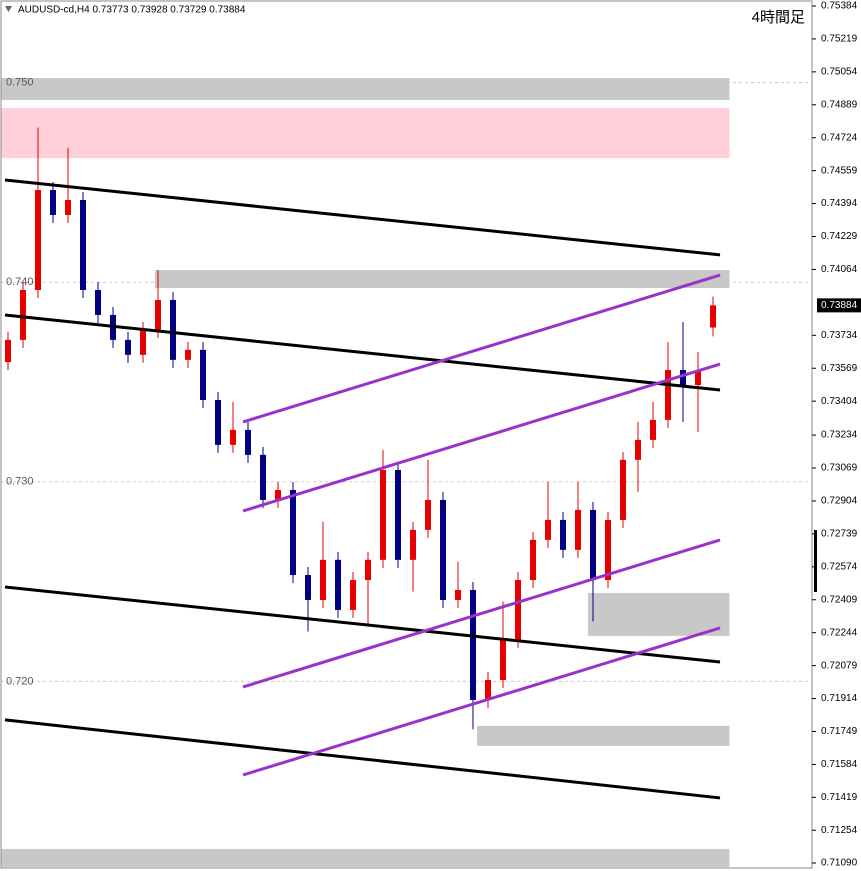  I want to click on y-tick-label: 0.72079, so click(839, 665).